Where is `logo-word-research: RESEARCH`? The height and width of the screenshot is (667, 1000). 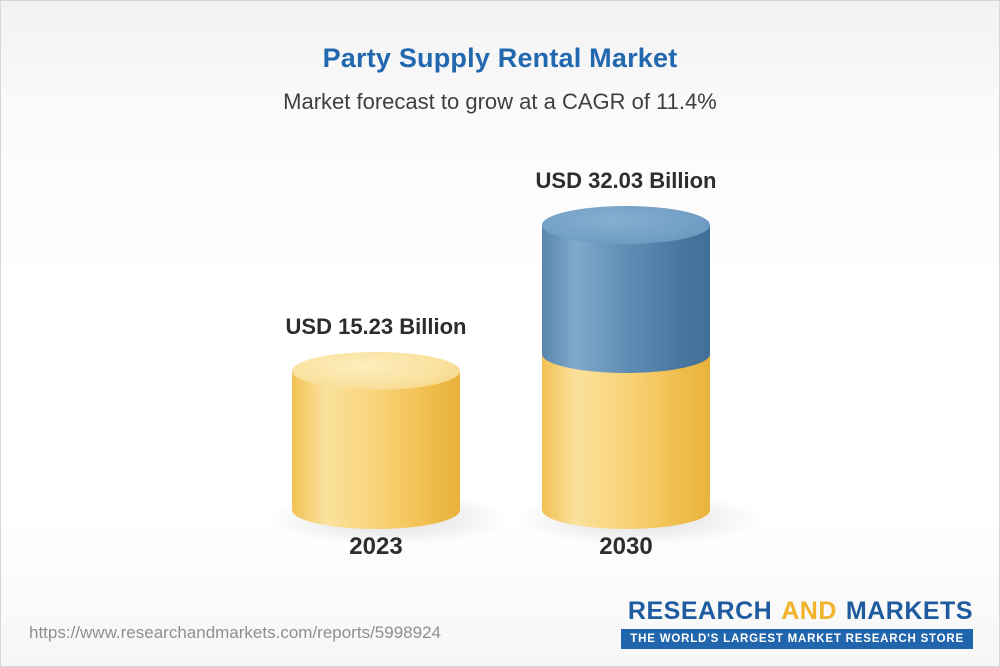 logo-word-research: RESEARCH is located at coordinates (700, 611).